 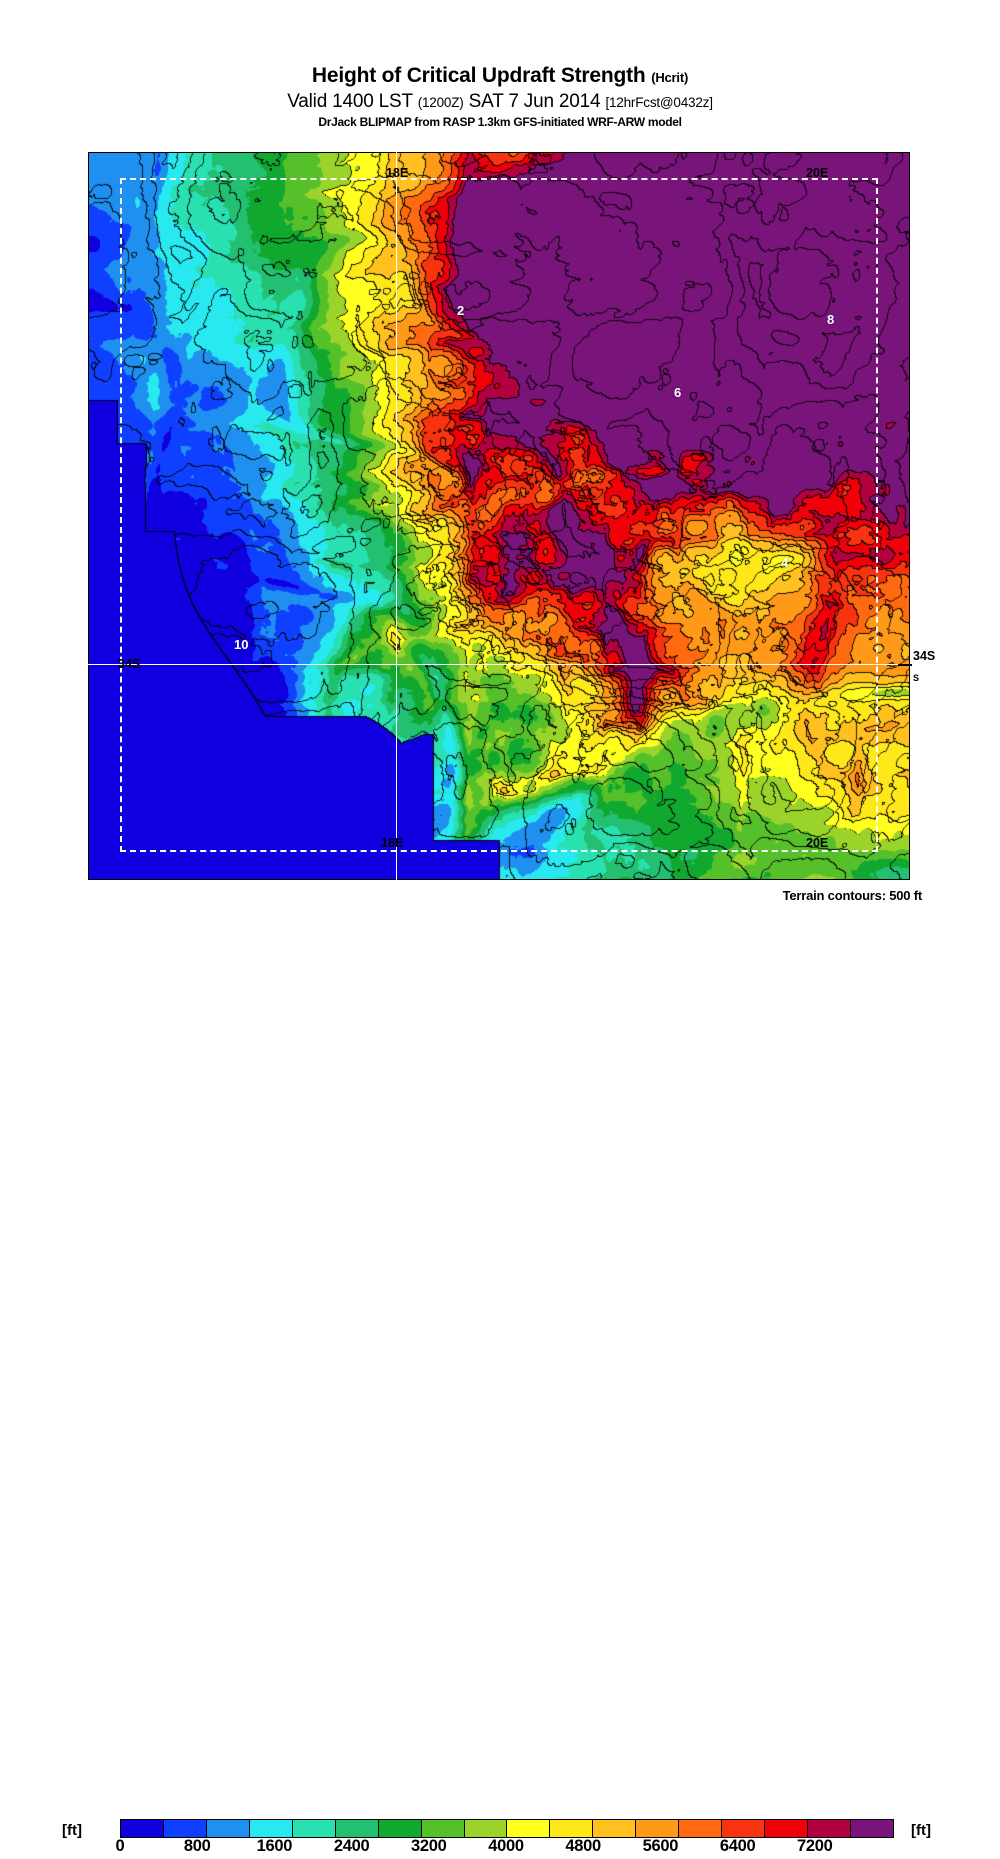 What do you see at coordinates (506, 1846) in the screenshot?
I see `colorbar-tick-label: 4000` at bounding box center [506, 1846].